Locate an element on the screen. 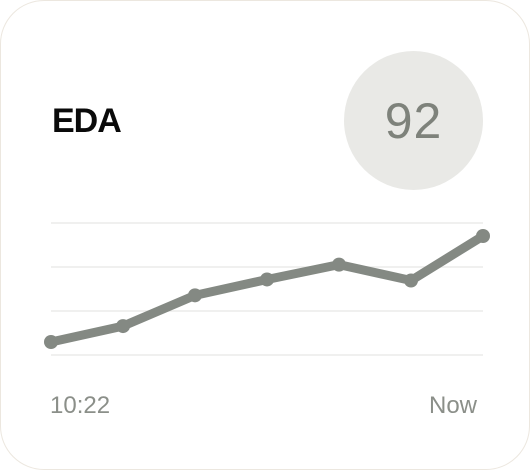  score-badge: 92 is located at coordinates (413, 120).